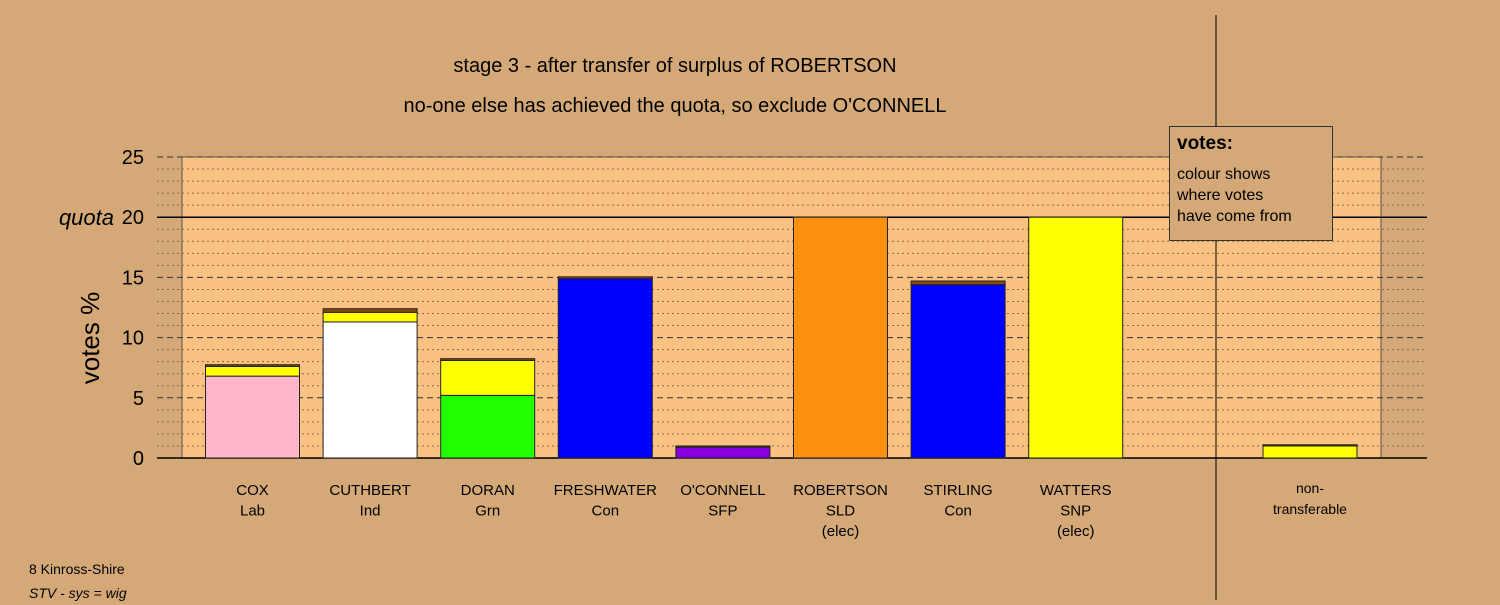 The width and height of the screenshot is (1500, 605). Describe the element at coordinates (1075, 511) in the screenshot. I see `x-tick-label: SNP` at that location.